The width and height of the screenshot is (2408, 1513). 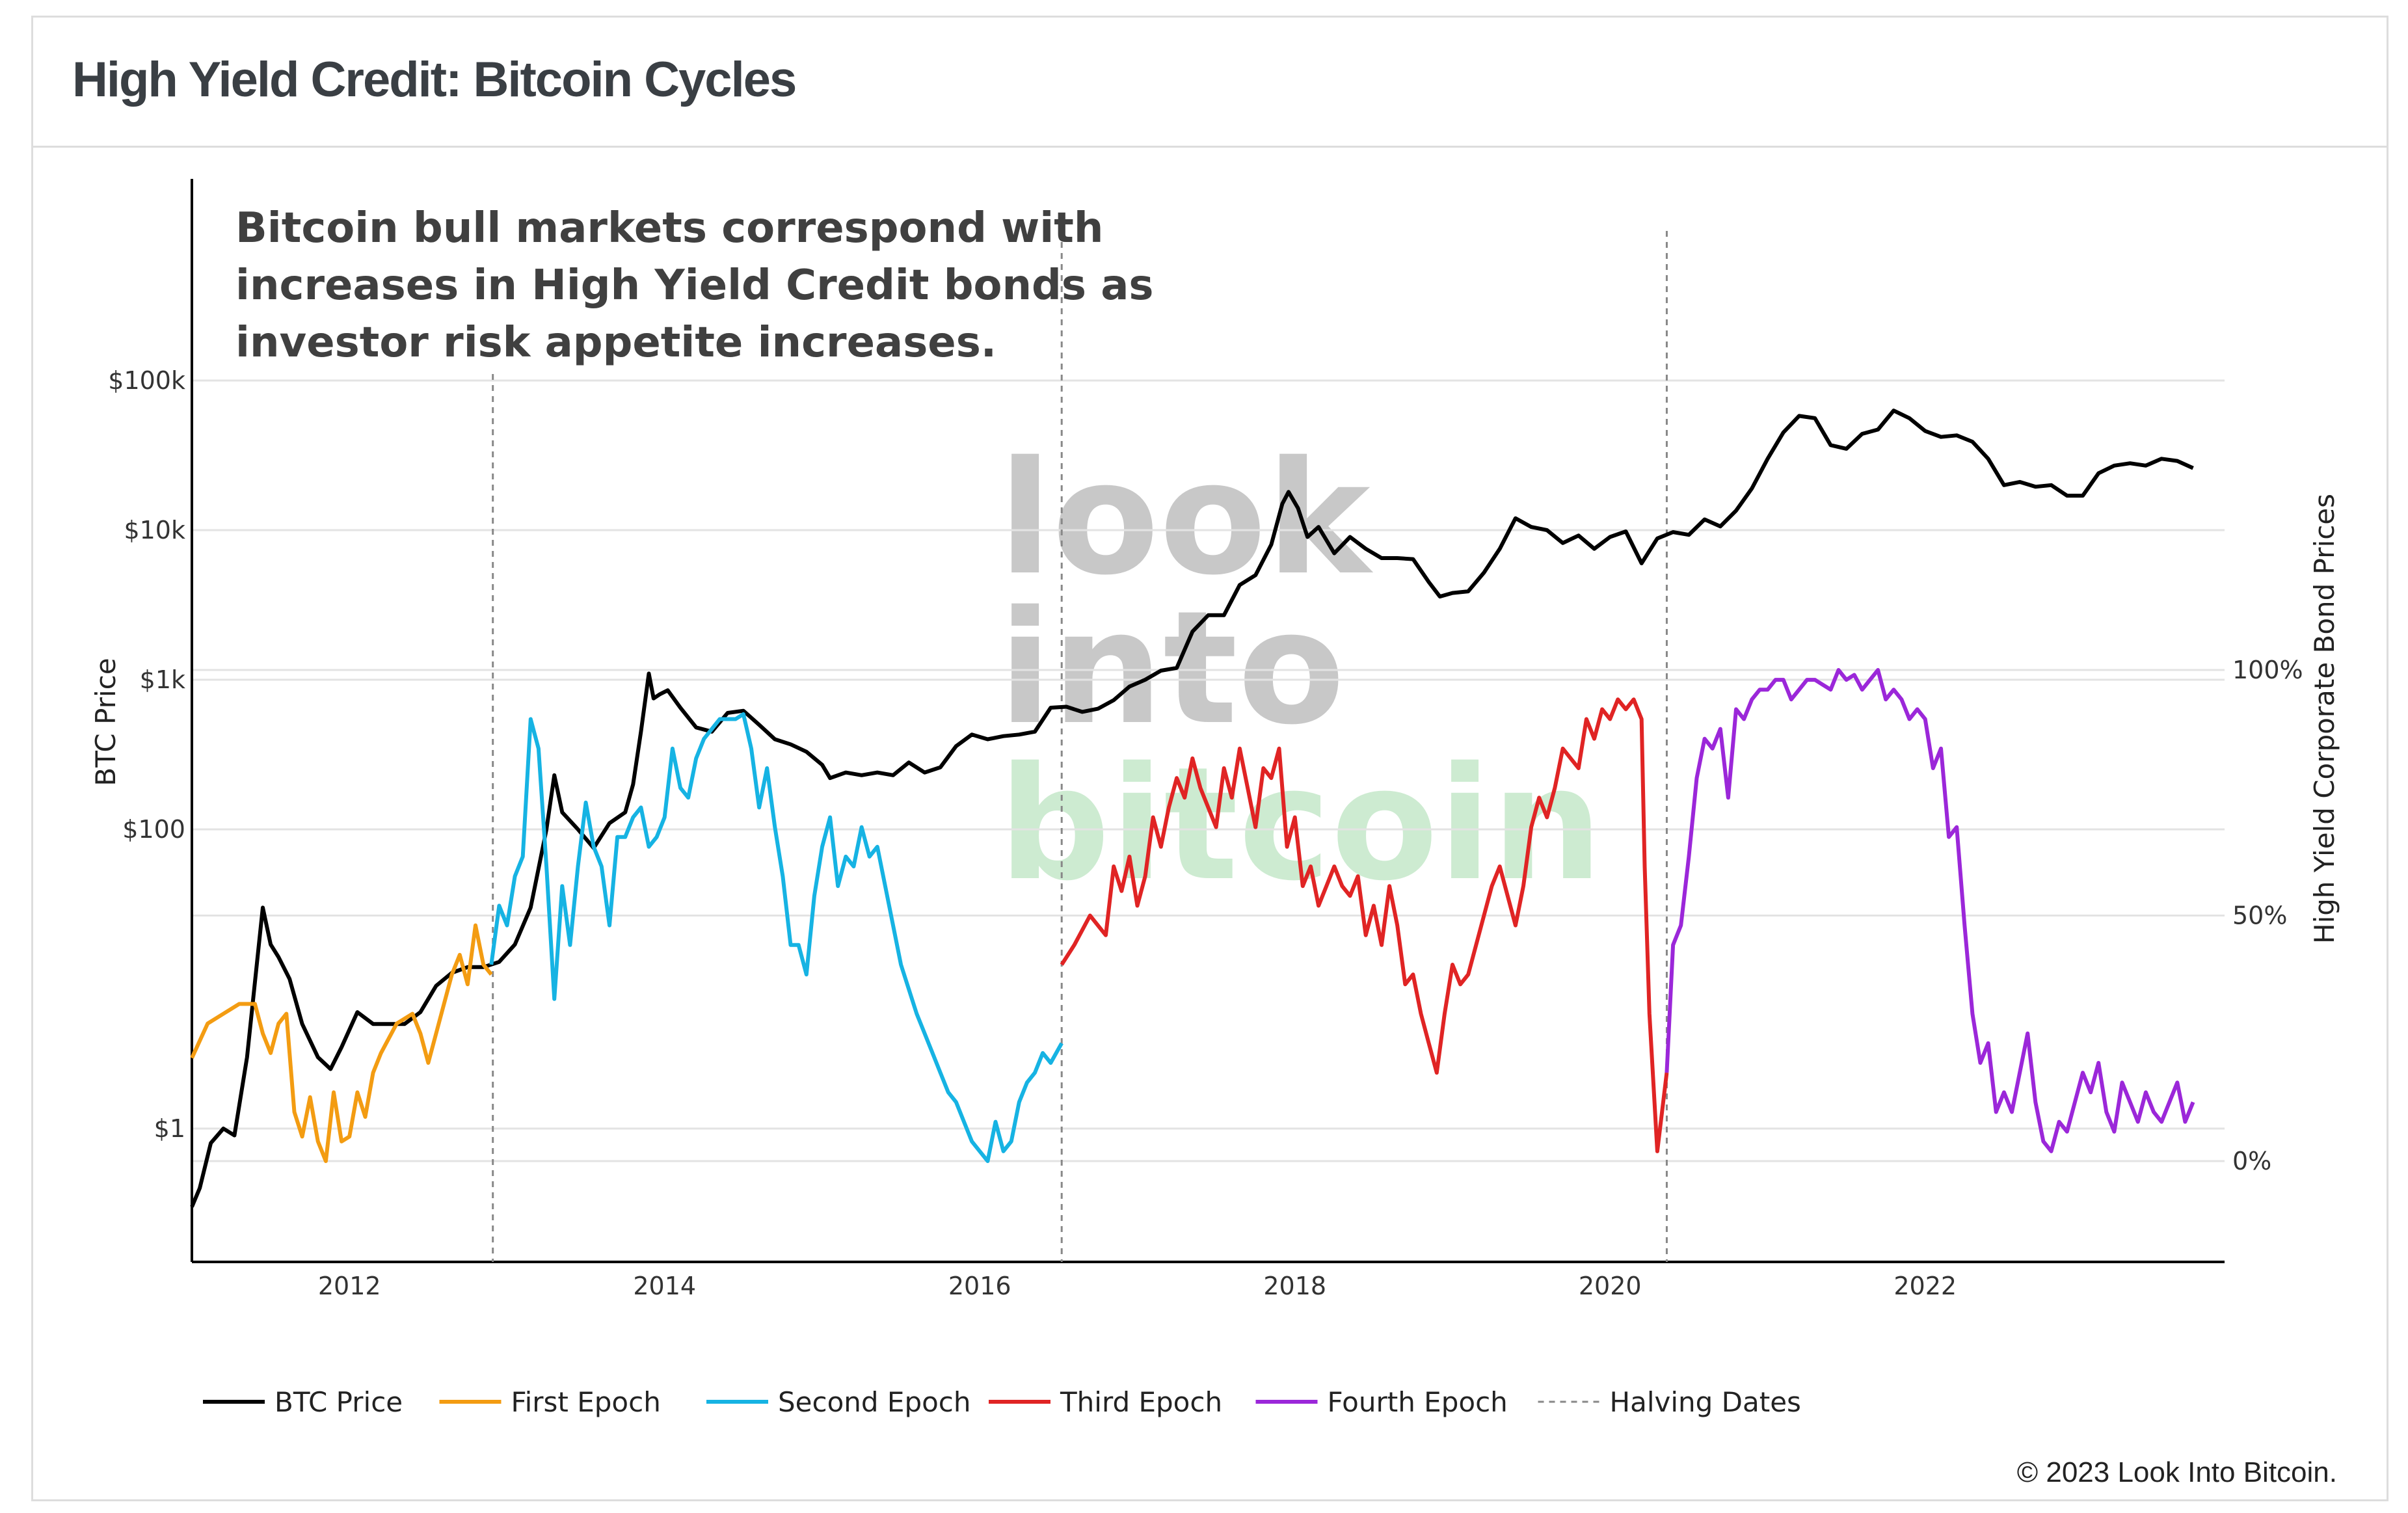 I want to click on legend-item-halving: Halving Dates, so click(x=1669, y=1402).